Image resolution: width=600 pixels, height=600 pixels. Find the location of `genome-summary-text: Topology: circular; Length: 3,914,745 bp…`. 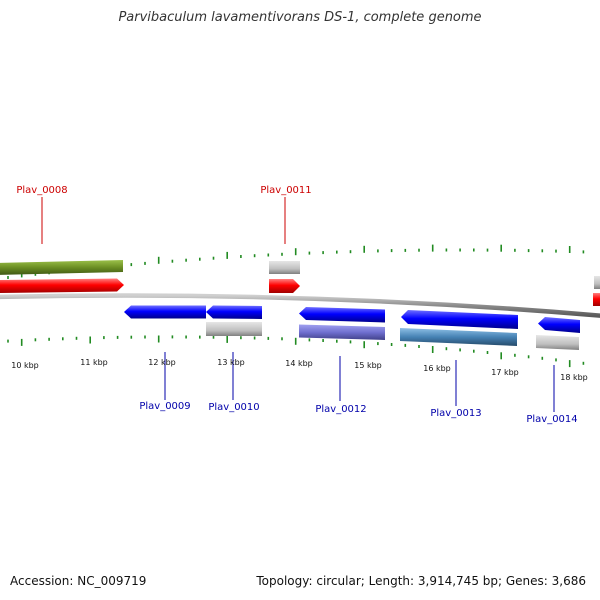

genome-summary-text: Topology: circular; Length: 3,914,745 bp… is located at coordinates (421, 581).